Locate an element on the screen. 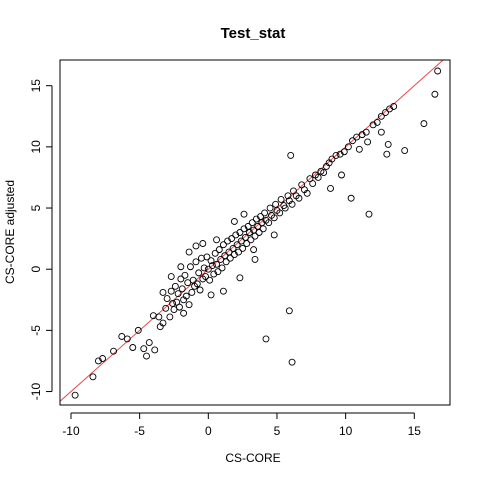 This screenshot has height=480, width=480. chart-title: Test_stat is located at coordinates (253, 33).